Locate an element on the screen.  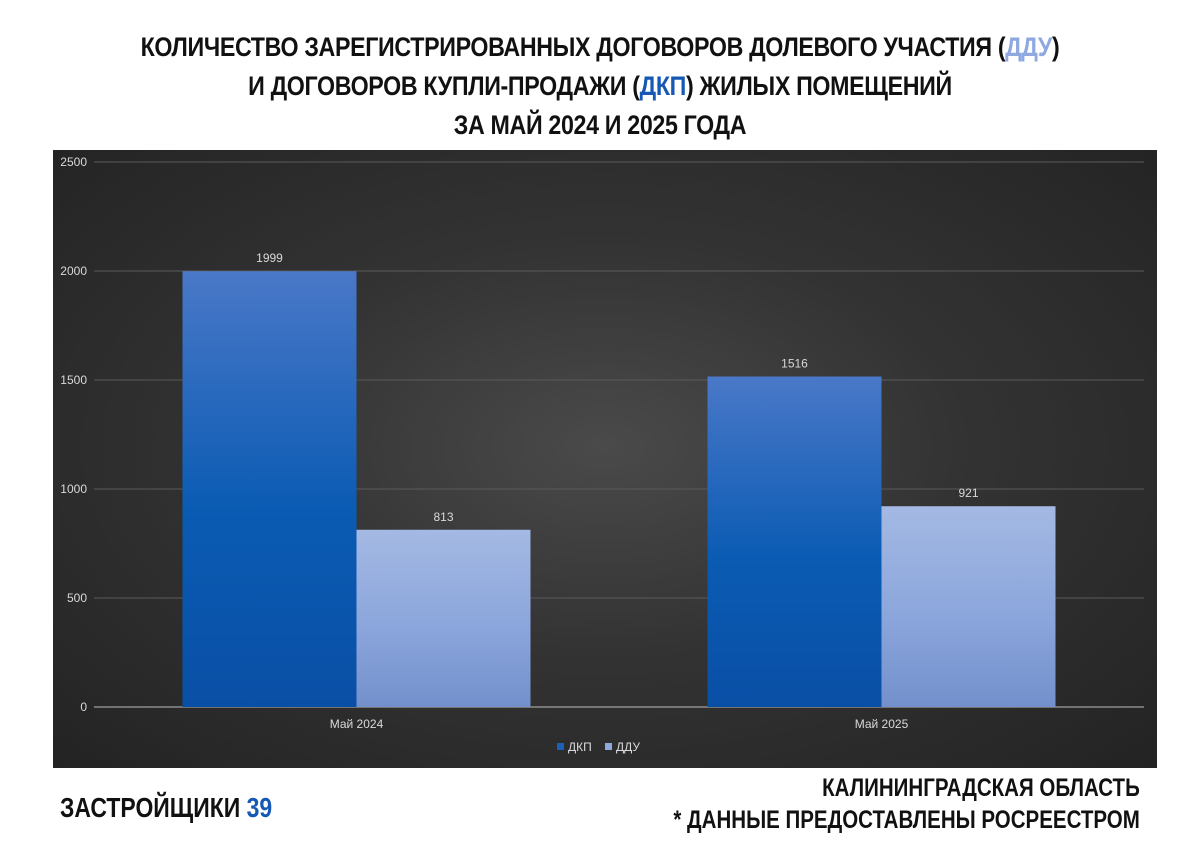
data-label: 813 is located at coordinates (443, 517).